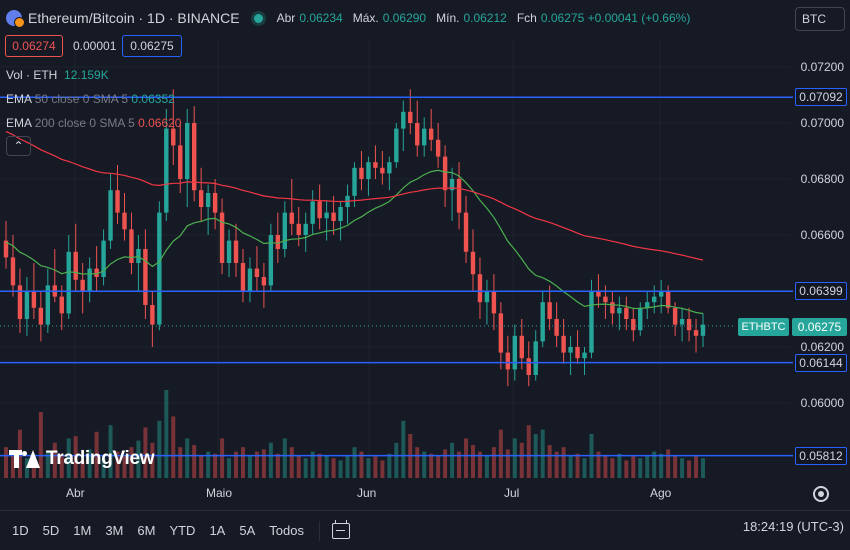 Image resolution: width=850 pixels, height=550 pixels. What do you see at coordinates (152, 46) in the screenshot?
I see `buy-price-box: 0.06275` at bounding box center [152, 46].